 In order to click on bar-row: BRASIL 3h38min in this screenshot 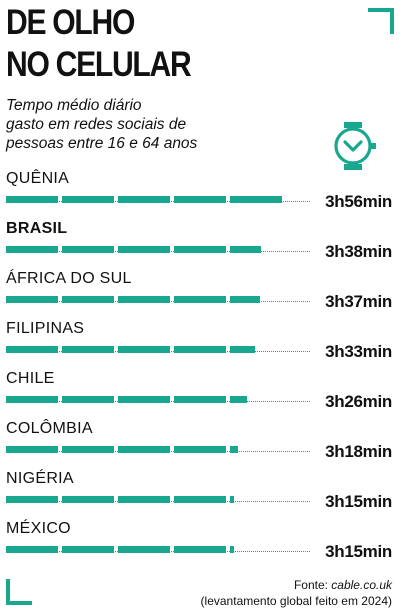, I will do `click(200, 243)`.